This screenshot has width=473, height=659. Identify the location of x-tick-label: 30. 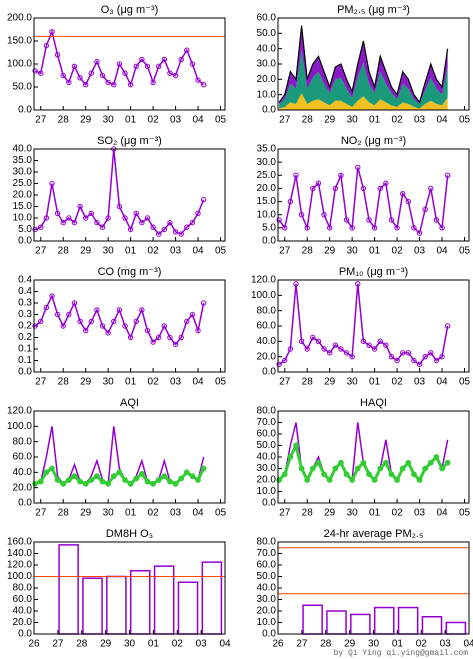
(353, 120).